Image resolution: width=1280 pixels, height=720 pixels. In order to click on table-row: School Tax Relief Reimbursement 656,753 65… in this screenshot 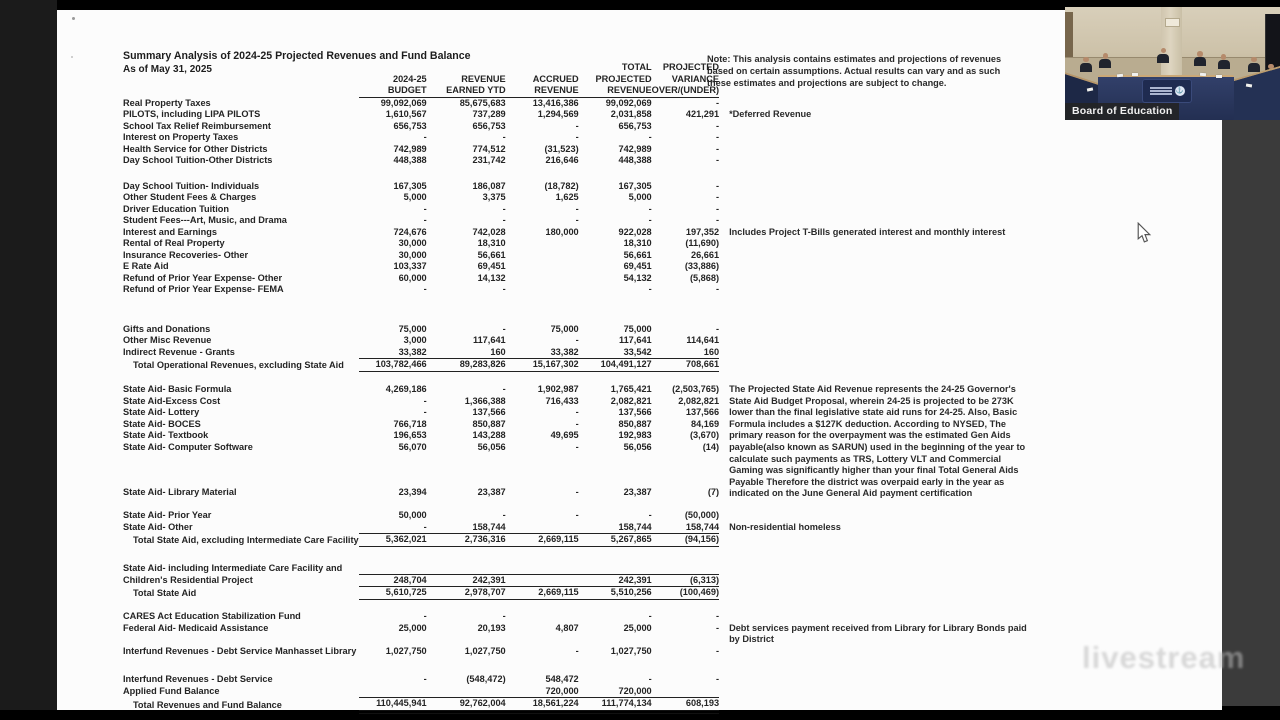, I will do `click(581, 127)`.